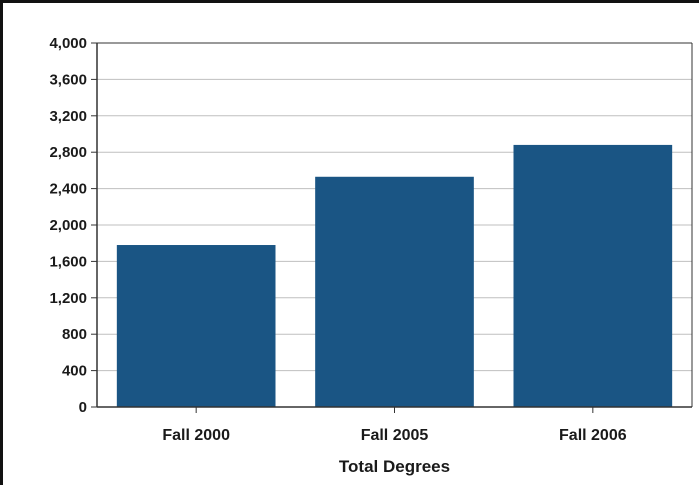 The width and height of the screenshot is (699, 488). What do you see at coordinates (68, 43) in the screenshot?
I see `y-tick-label: 4,000` at bounding box center [68, 43].